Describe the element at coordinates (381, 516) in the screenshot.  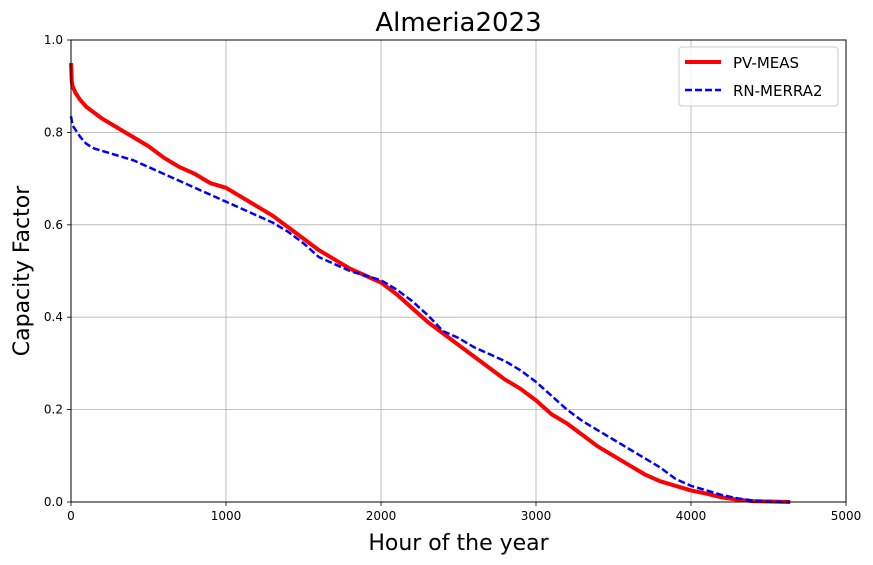
I see `x-tick-label: 2000` at that location.